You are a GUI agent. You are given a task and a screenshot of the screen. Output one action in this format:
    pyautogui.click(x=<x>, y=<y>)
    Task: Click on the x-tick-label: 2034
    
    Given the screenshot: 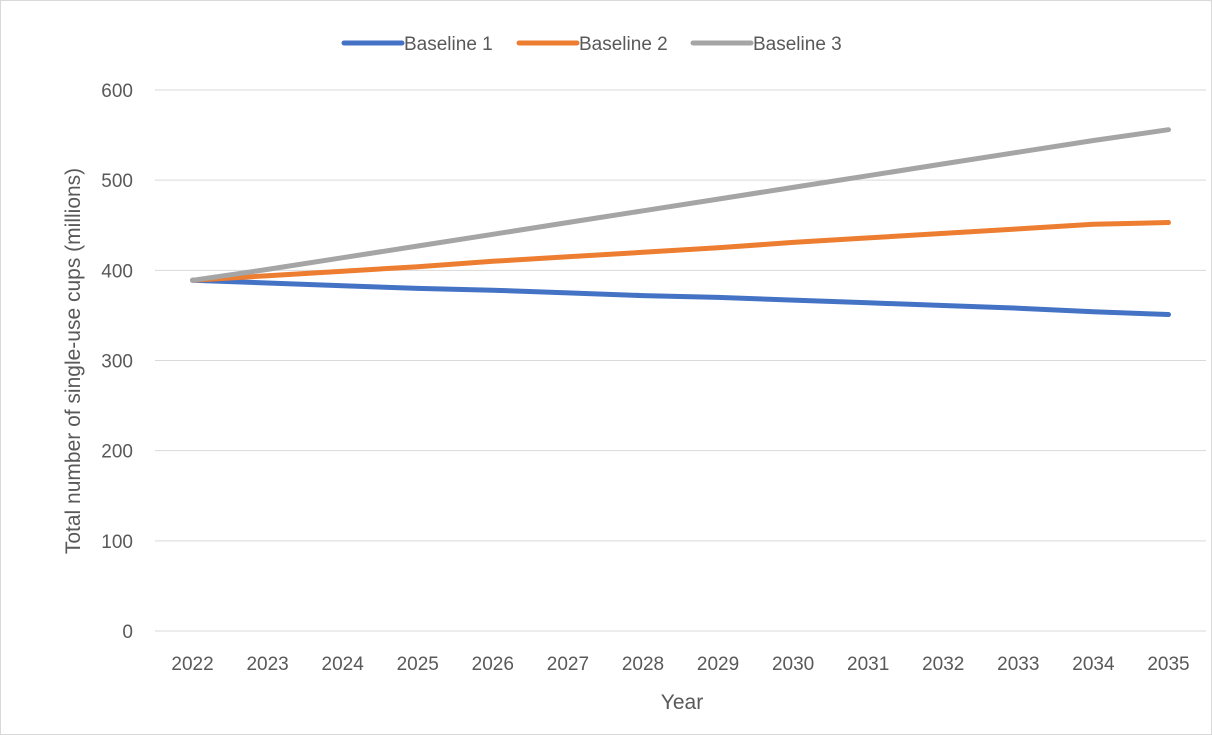 What is the action you would take?
    pyautogui.click(x=1093, y=664)
    